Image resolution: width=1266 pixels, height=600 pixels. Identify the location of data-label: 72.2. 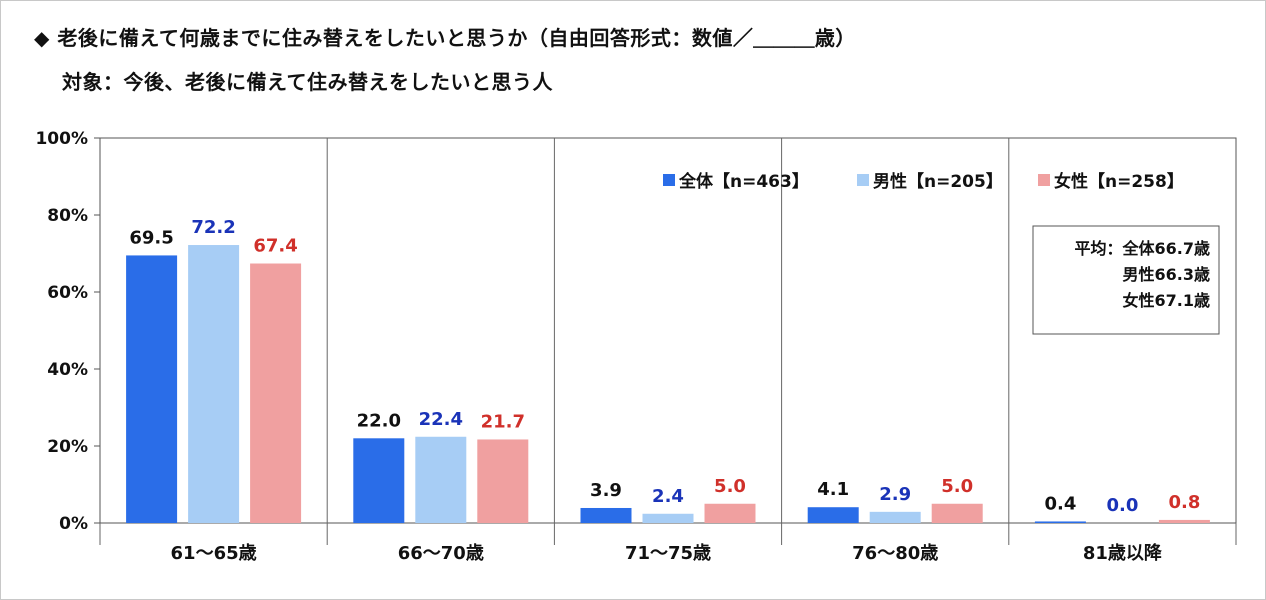
(213, 227).